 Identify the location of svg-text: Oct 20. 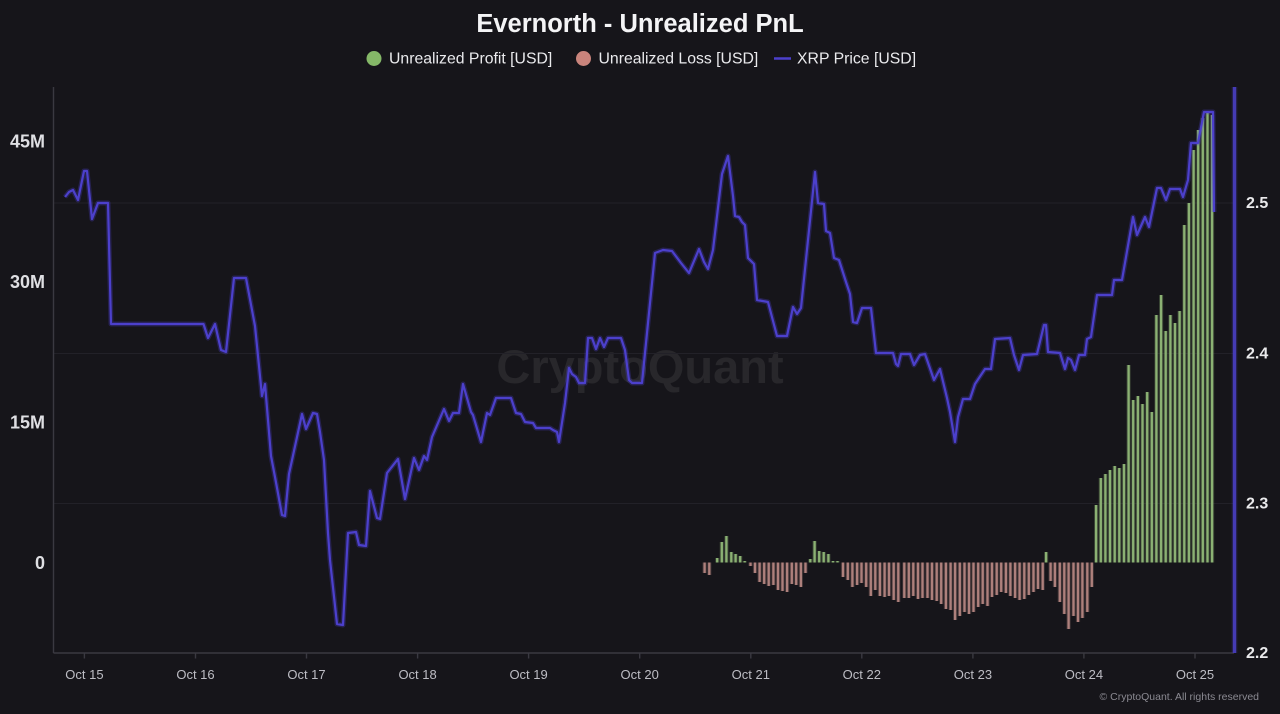
(640, 674).